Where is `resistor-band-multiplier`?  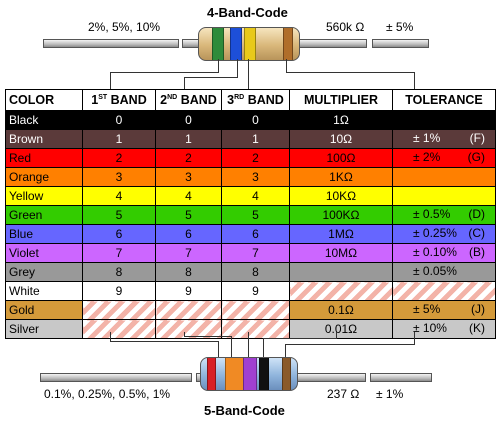
resistor-band-multiplier is located at coordinates (264, 374).